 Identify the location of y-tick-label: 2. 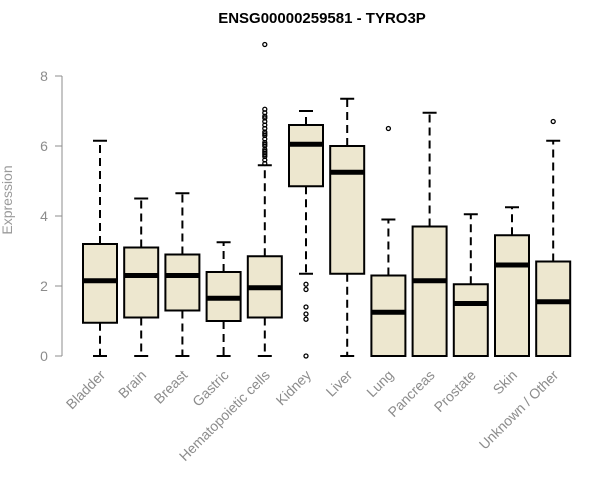
(44, 286).